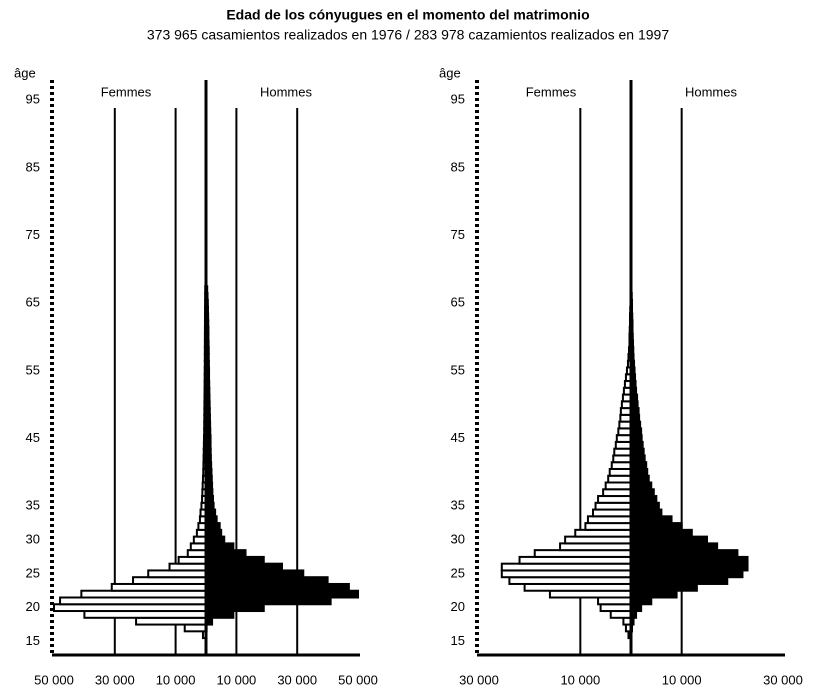 Image resolution: width=816 pixels, height=699 pixels. What do you see at coordinates (458, 234) in the screenshot?
I see `y-tick-label: 75` at bounding box center [458, 234].